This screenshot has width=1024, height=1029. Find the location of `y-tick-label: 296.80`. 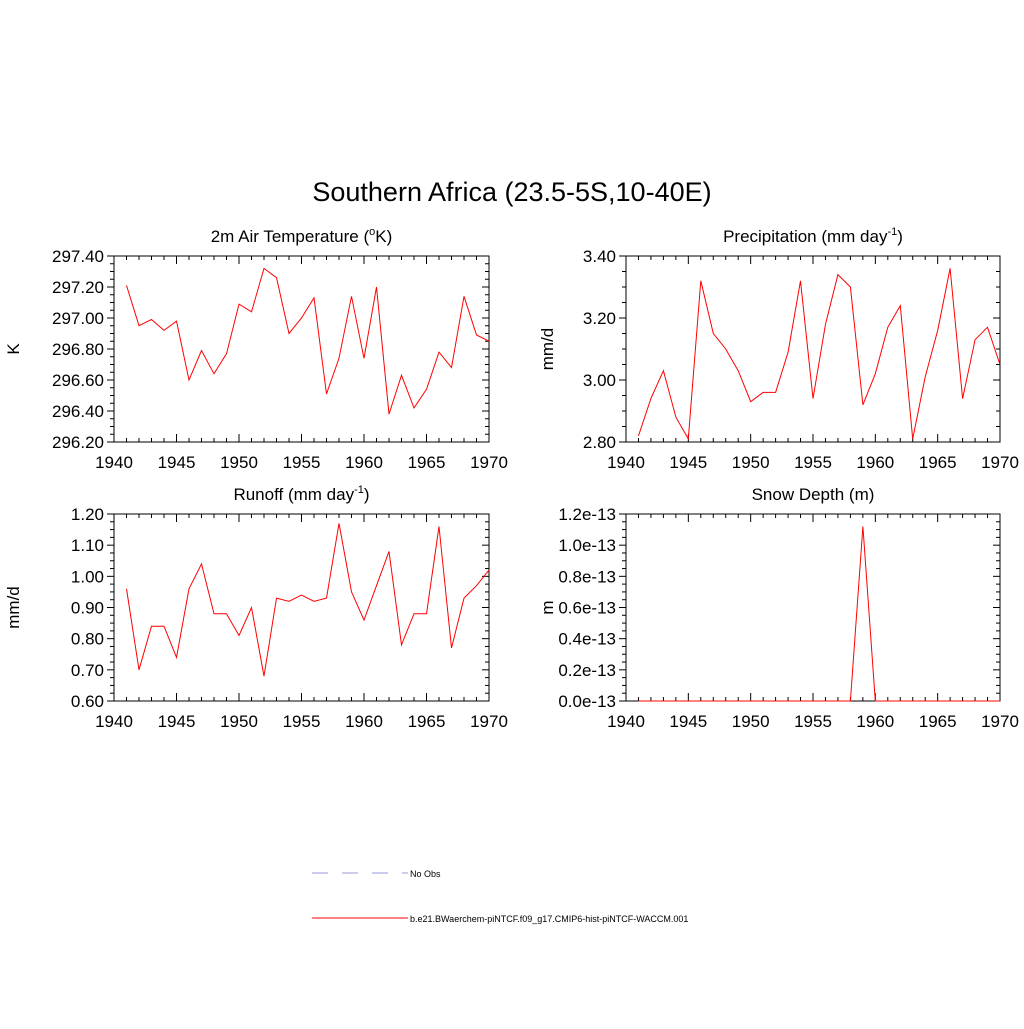

y-tick-label: 296.80 is located at coordinates (78, 349).